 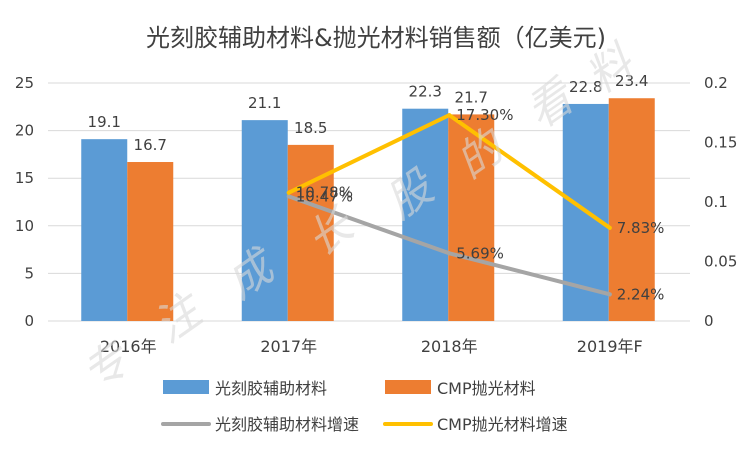 I want to click on y2-tick-label: 0.1, so click(x=716, y=202).